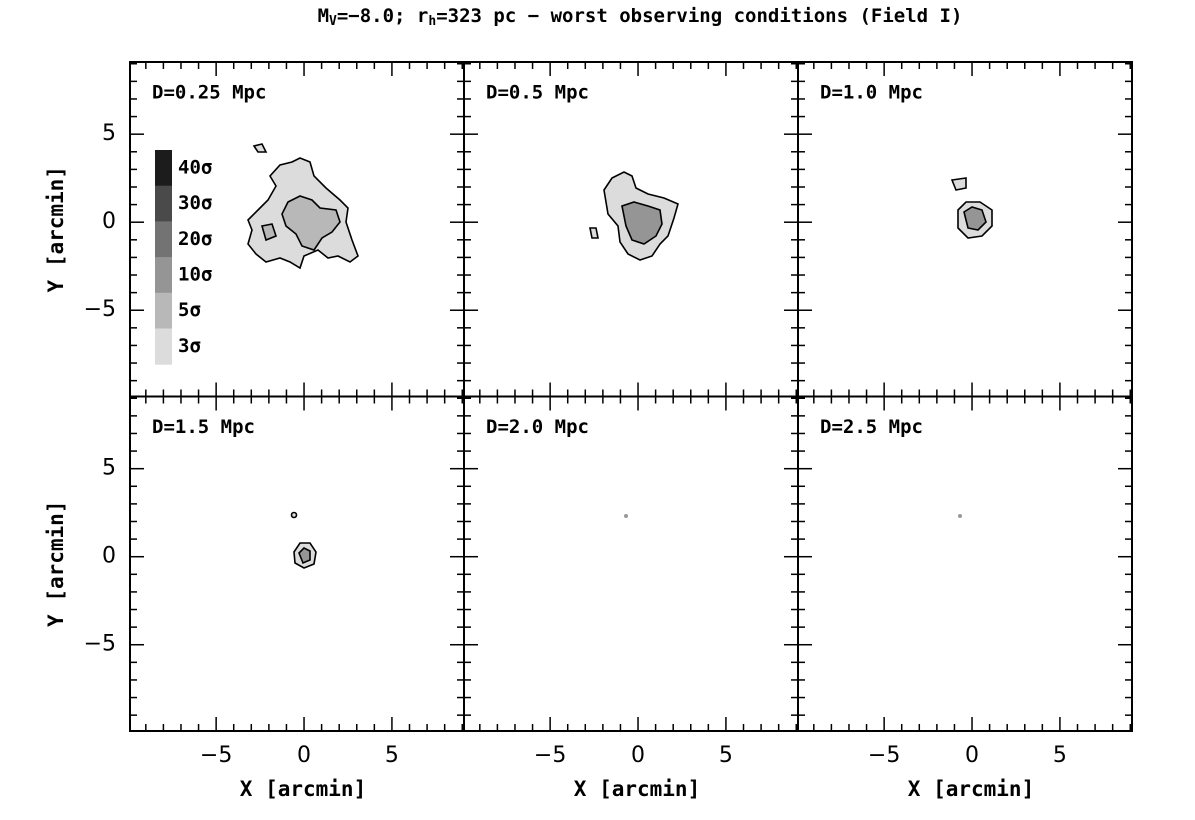  I want to click on legend-label: 40σ, so click(195, 167).